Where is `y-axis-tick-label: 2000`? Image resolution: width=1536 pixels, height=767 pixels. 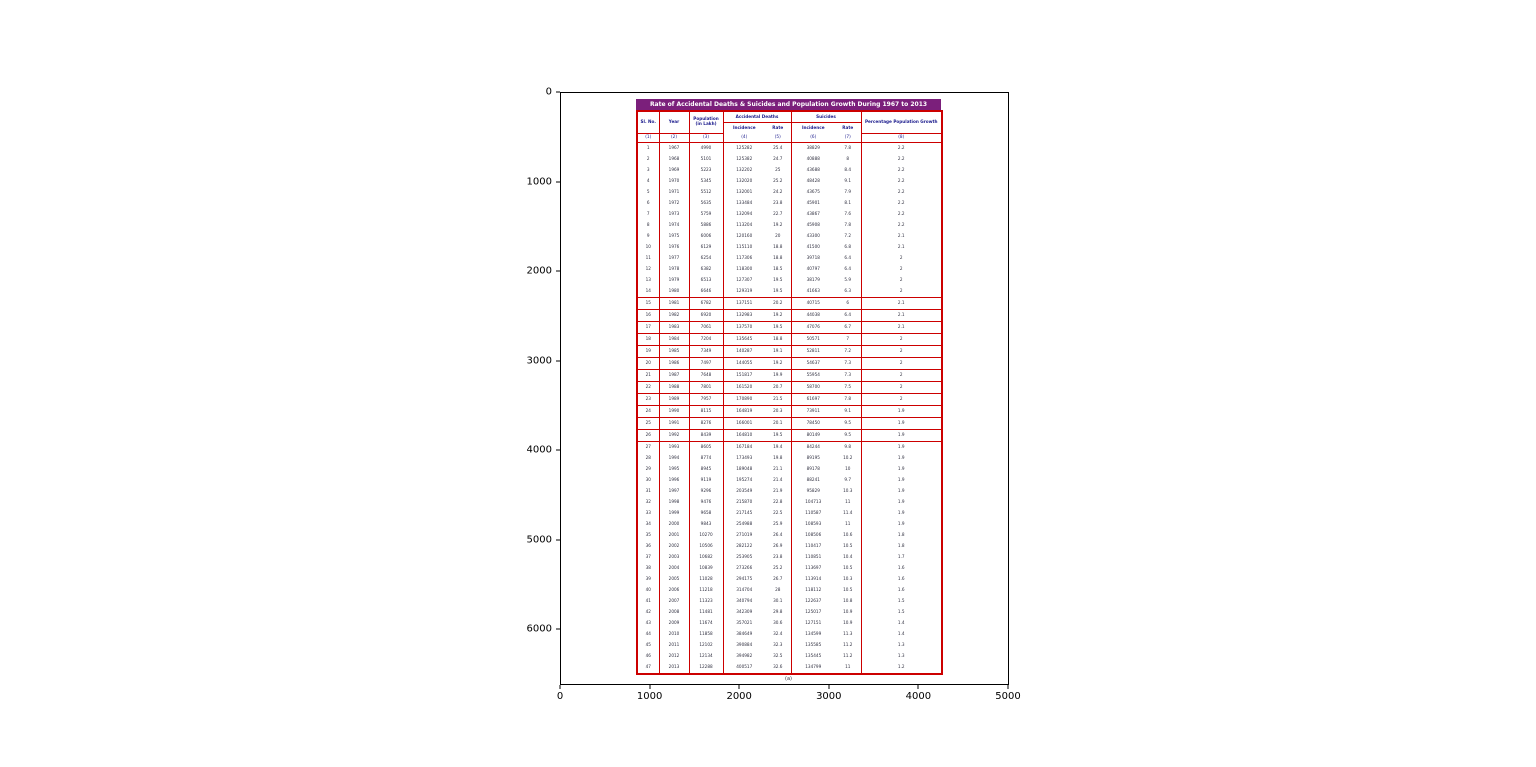
y-axis-tick-label: 2000 is located at coordinates (539, 271).